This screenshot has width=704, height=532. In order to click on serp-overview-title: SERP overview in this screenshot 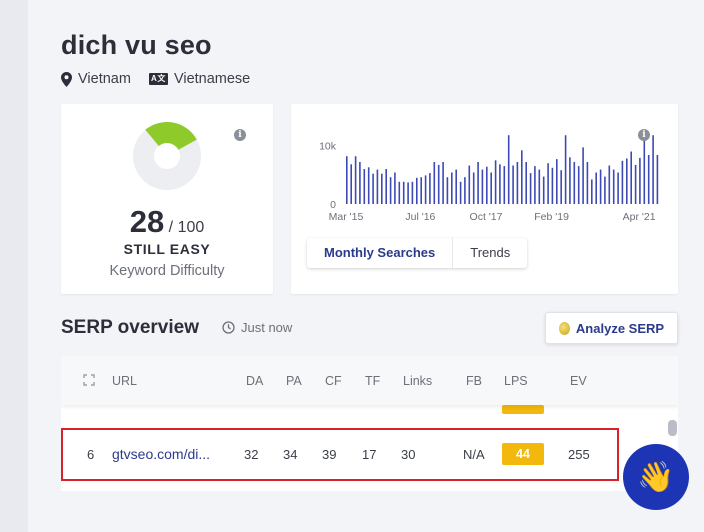, I will do `click(130, 327)`.